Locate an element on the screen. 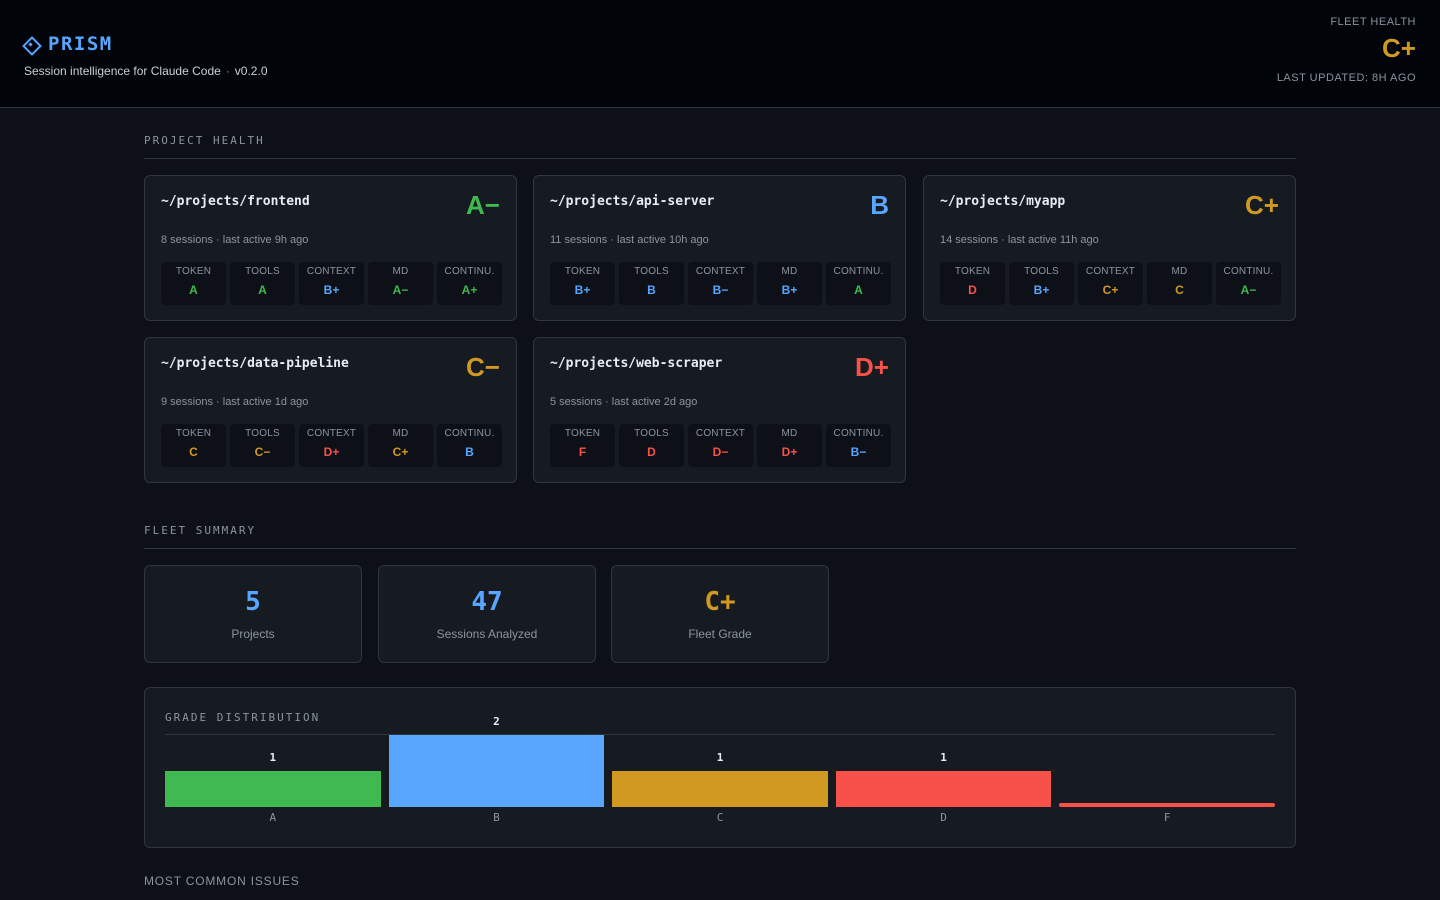  metric-grade: A− is located at coordinates (400, 290).